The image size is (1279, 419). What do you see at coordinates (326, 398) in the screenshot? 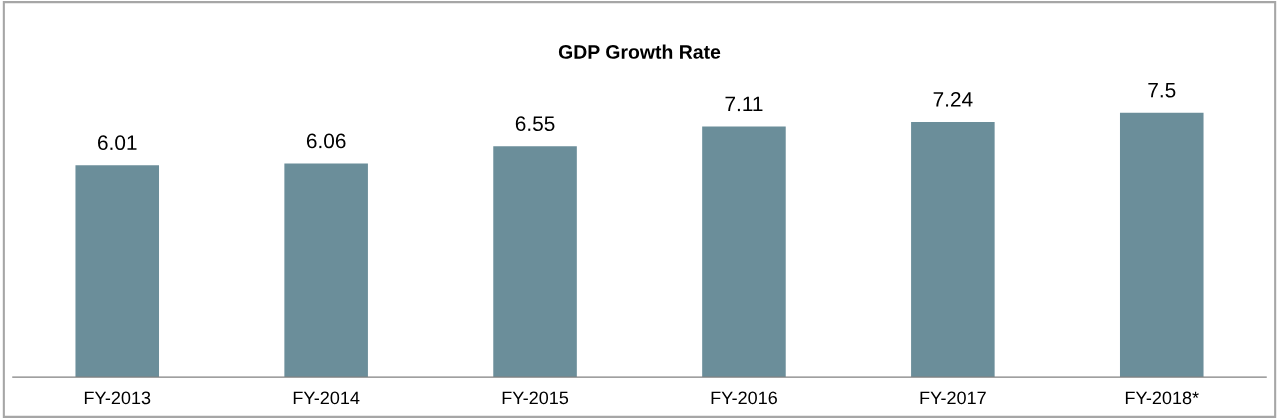
I see `x-tick-label: FY-2014` at bounding box center [326, 398].